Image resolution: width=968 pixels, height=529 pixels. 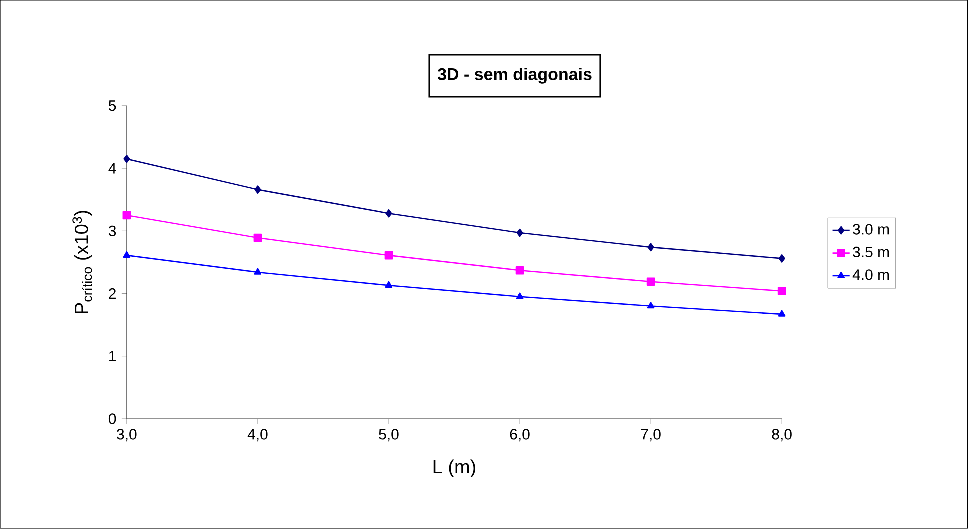 I want to click on x-tick-label: 6,0, so click(x=520, y=435).